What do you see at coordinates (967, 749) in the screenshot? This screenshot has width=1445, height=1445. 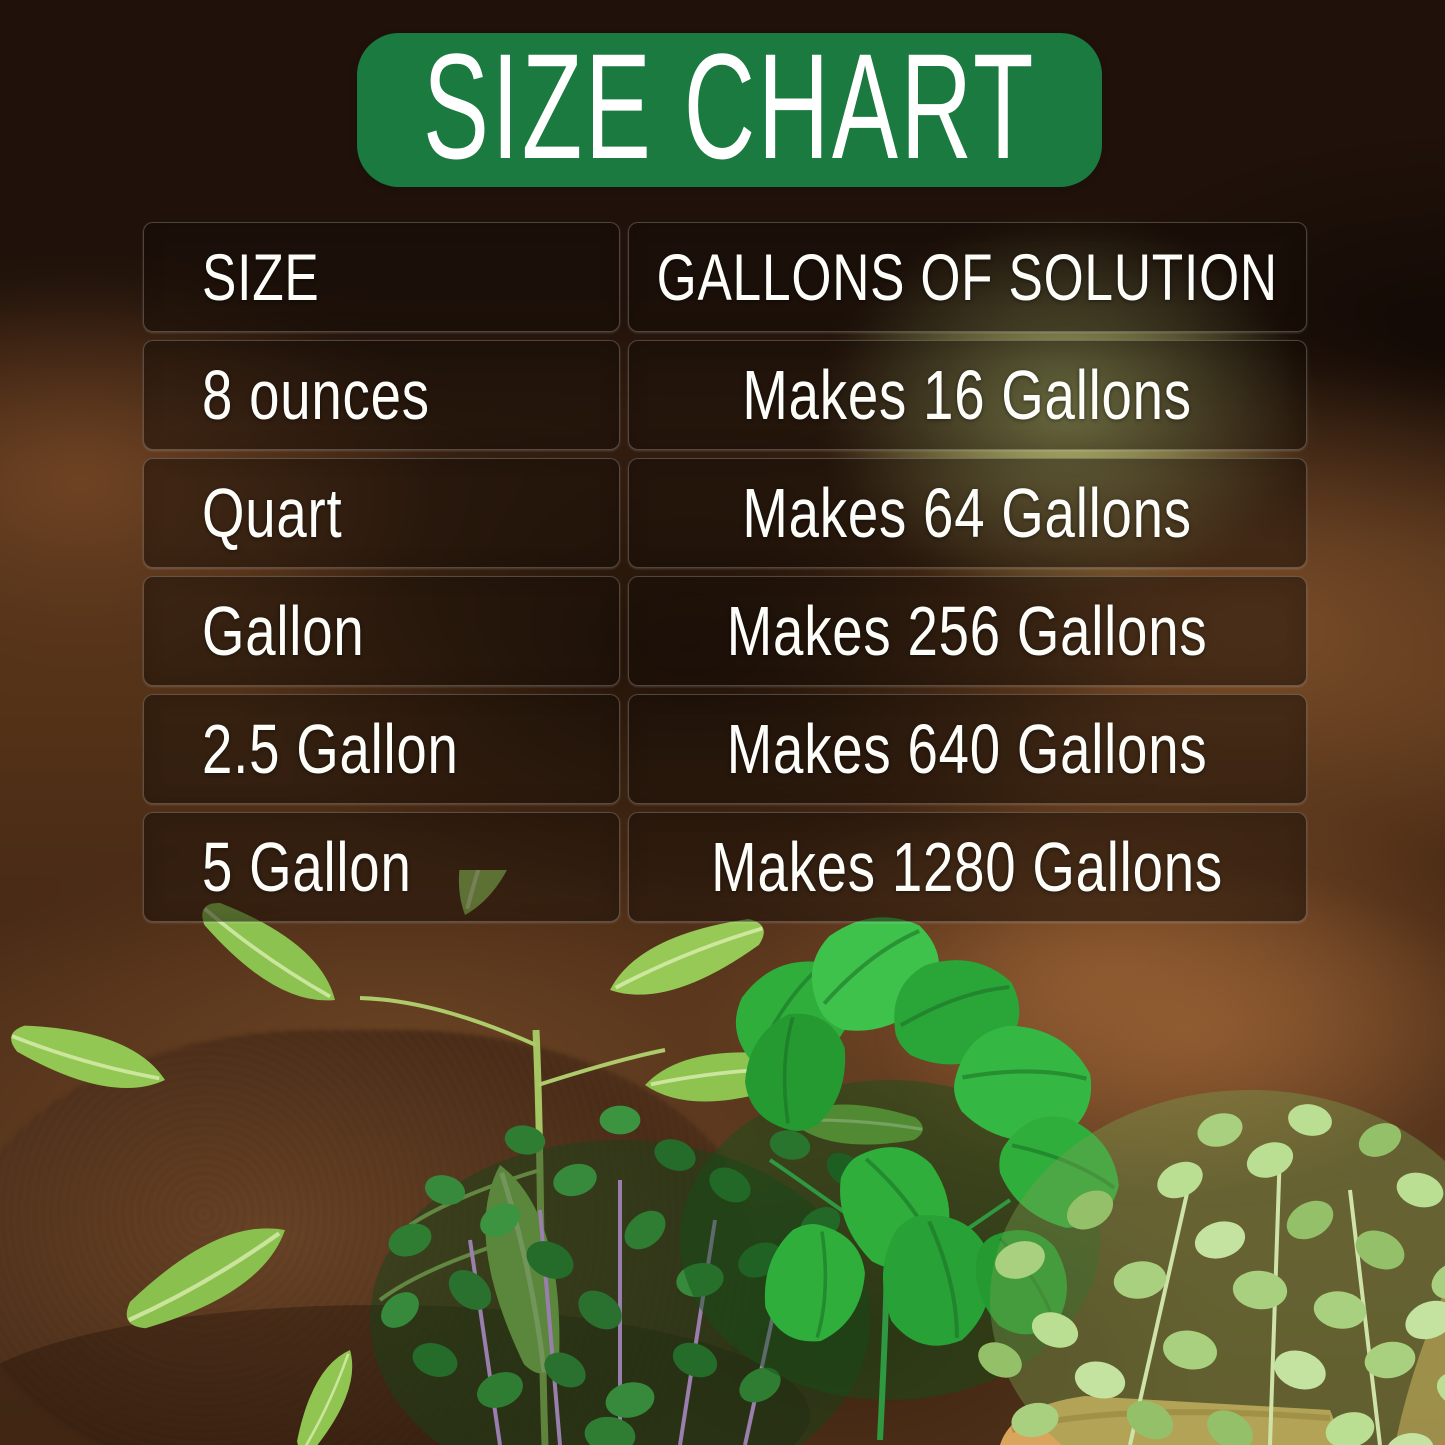 I see `gallons-cell: Makes 640 Gallons` at bounding box center [967, 749].